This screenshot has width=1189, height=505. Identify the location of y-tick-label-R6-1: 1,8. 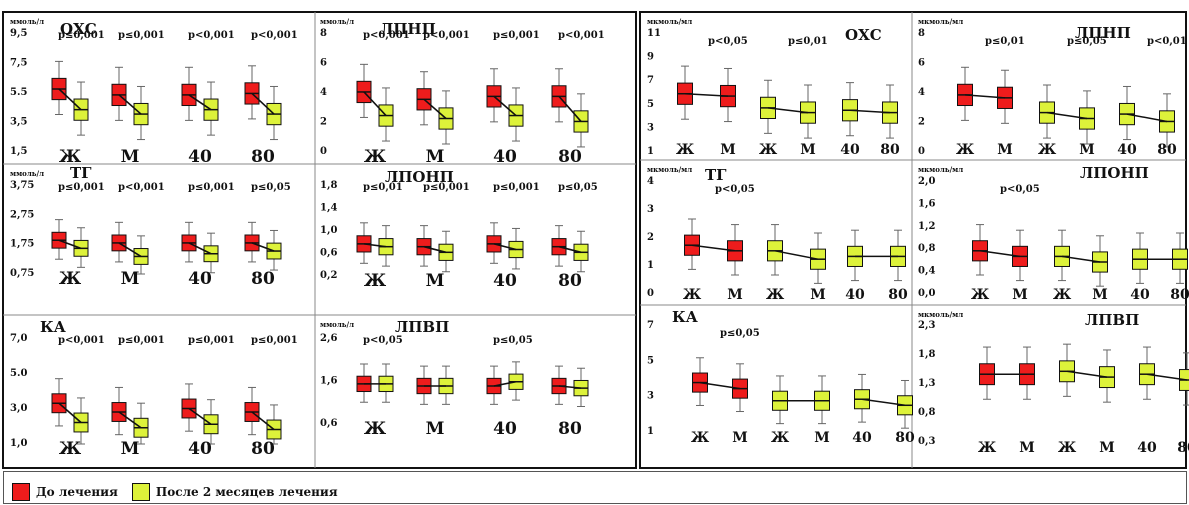
(926, 354).